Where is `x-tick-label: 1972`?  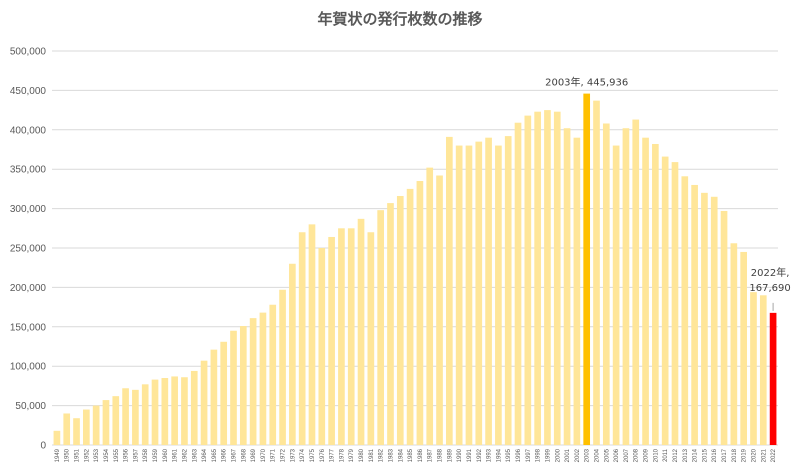 x-tick-label: 1972 is located at coordinates (284, 455).